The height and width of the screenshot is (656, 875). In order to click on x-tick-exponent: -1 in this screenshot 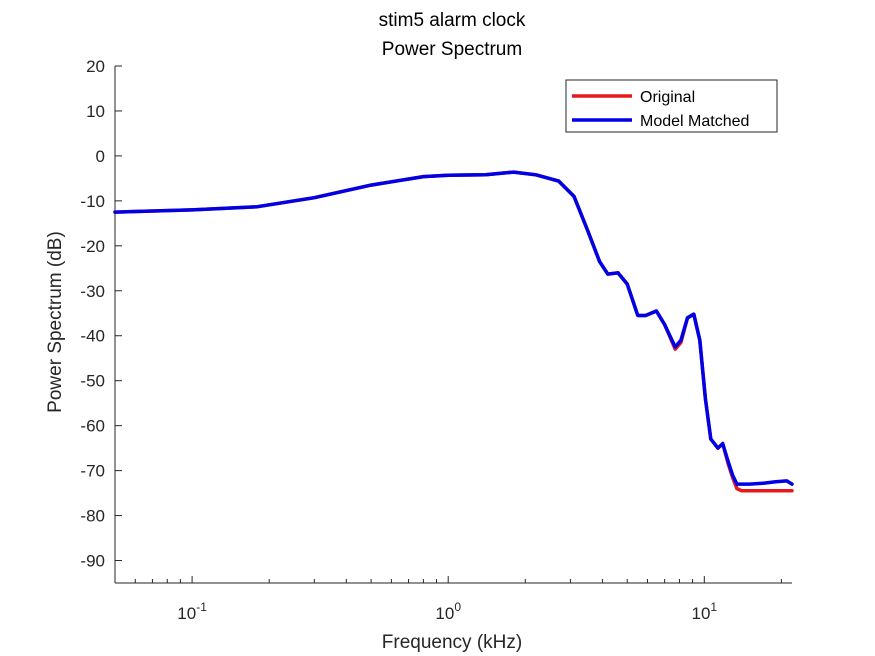, I will do `click(201, 607)`.